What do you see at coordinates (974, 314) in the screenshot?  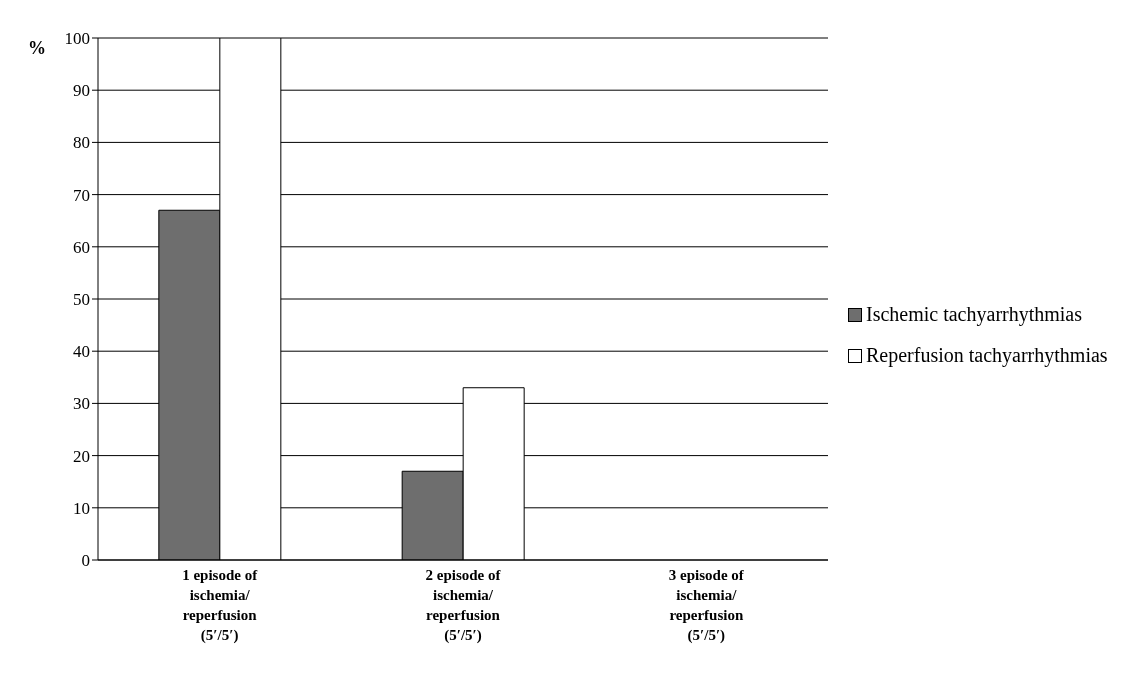 I see `legend-label: Ischemic tachyarrhythmias` at bounding box center [974, 314].